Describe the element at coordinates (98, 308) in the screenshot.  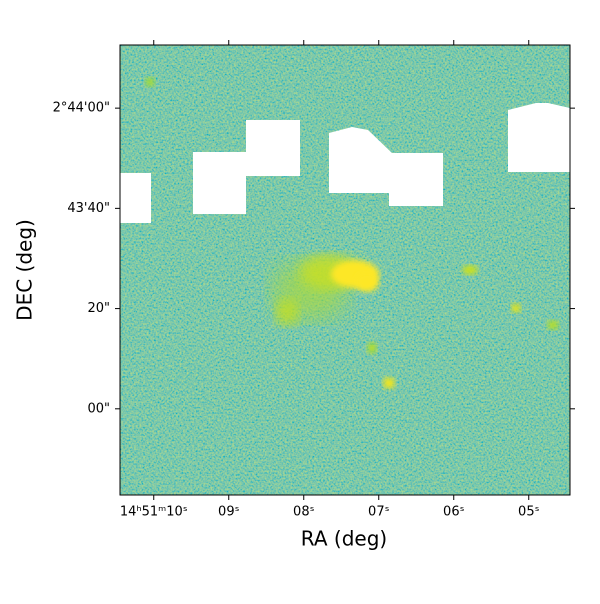
I see `y-tick-label: 20"` at that location.